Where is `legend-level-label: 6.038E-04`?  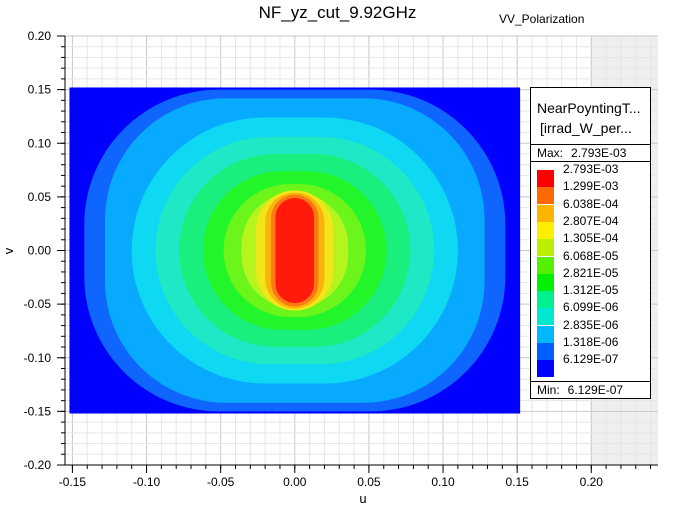
legend-level-label: 6.038E-04 is located at coordinates (591, 203).